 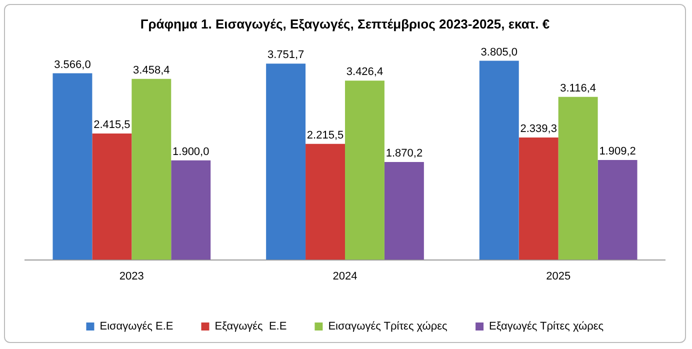 I want to click on data-label: 1.900,0, so click(x=191, y=152).